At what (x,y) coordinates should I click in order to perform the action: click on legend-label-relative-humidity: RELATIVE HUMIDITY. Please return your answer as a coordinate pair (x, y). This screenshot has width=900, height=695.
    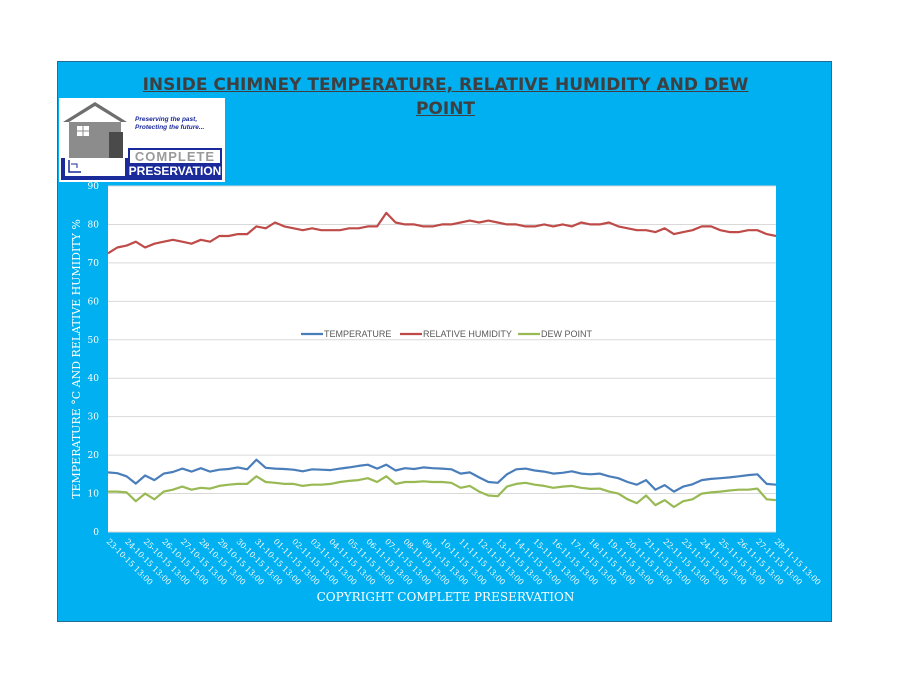
    Looking at the image, I should click on (467, 334).